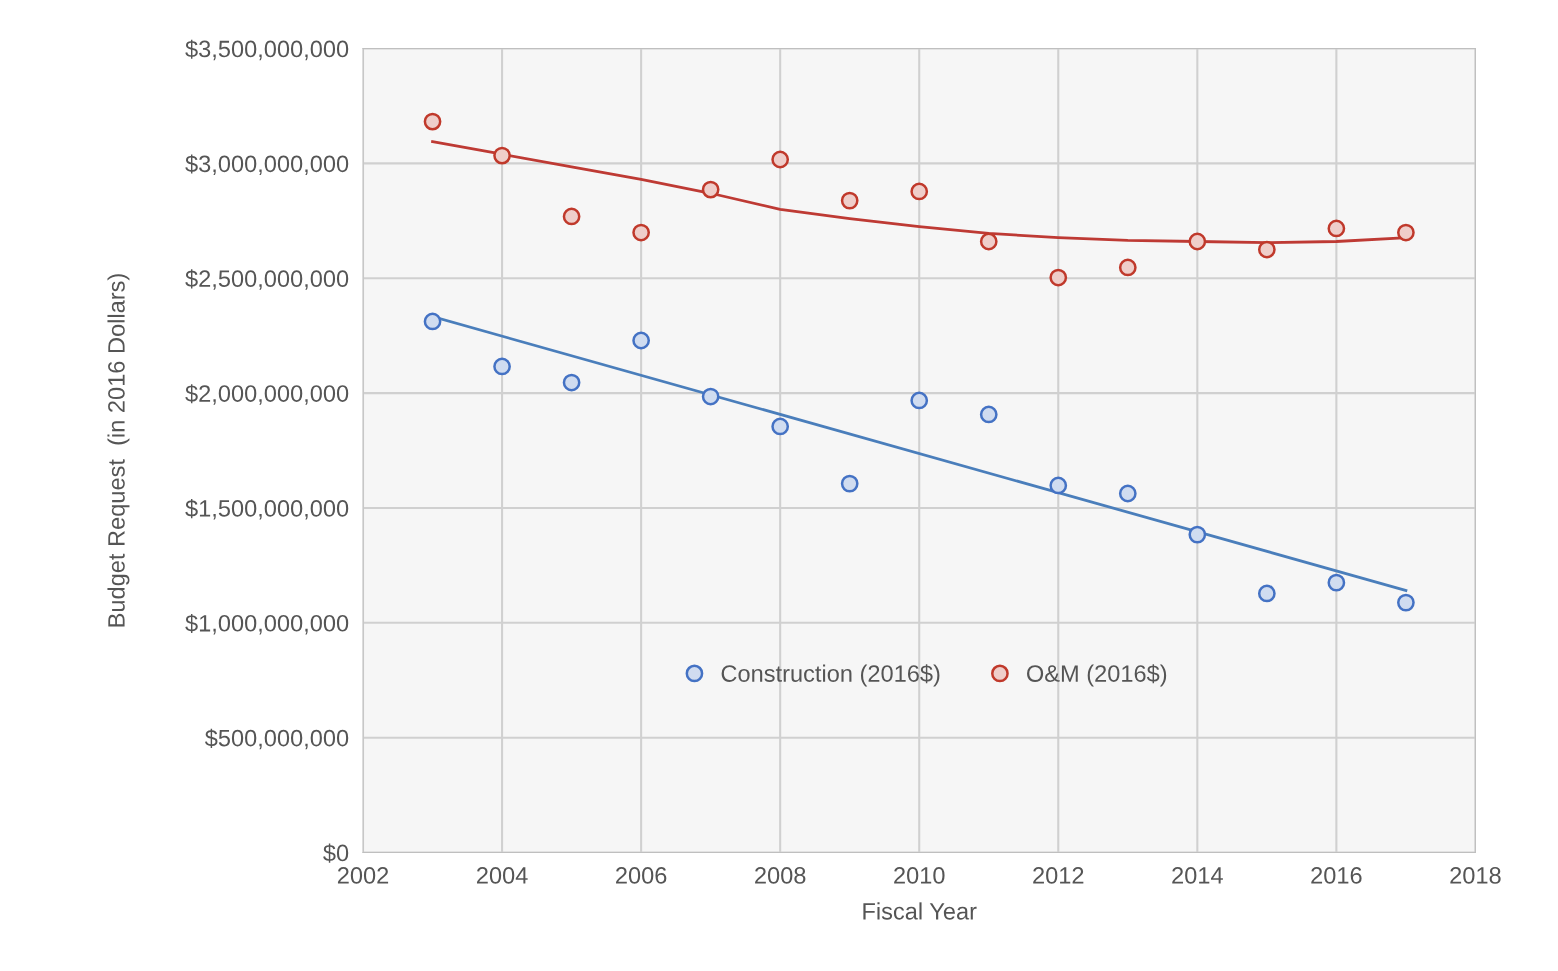 This screenshot has width=1558, height=971. Describe the element at coordinates (363, 875) in the screenshot. I see `x-tick-label: 2002` at that location.